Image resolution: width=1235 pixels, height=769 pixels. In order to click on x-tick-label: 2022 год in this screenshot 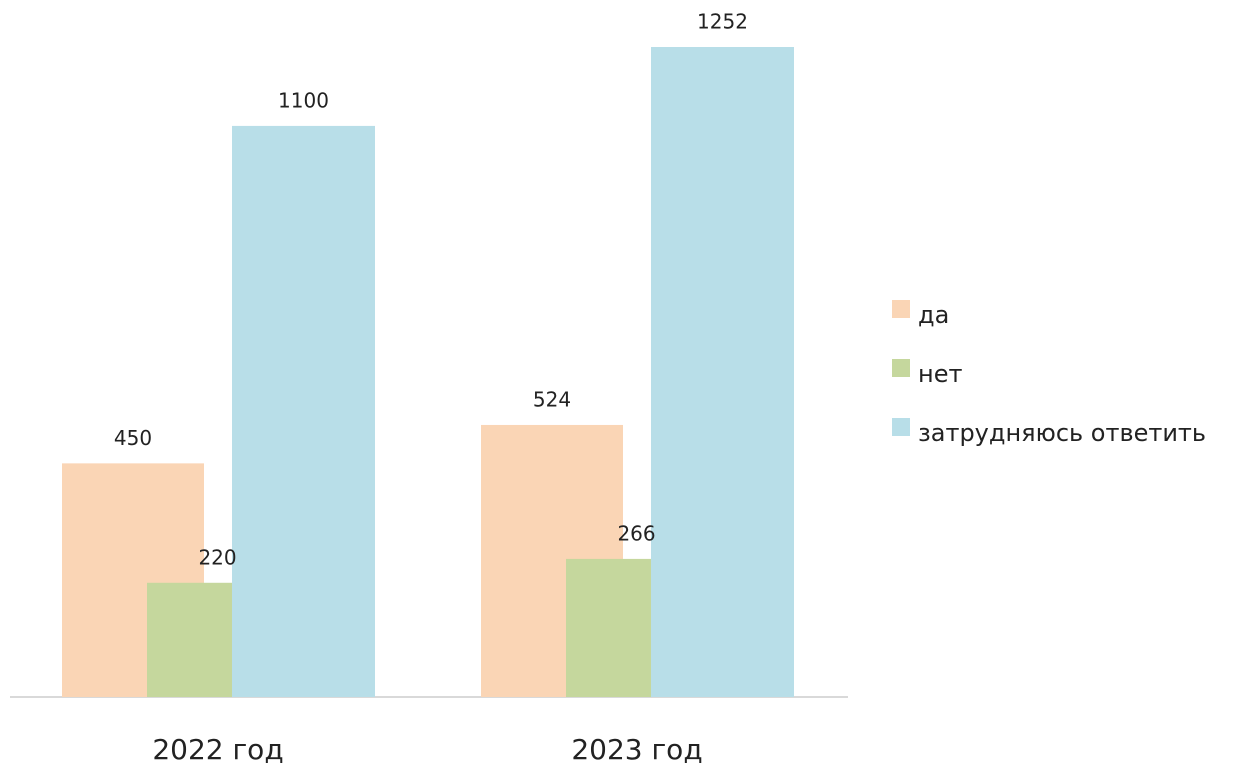, I will do `click(217, 749)`.